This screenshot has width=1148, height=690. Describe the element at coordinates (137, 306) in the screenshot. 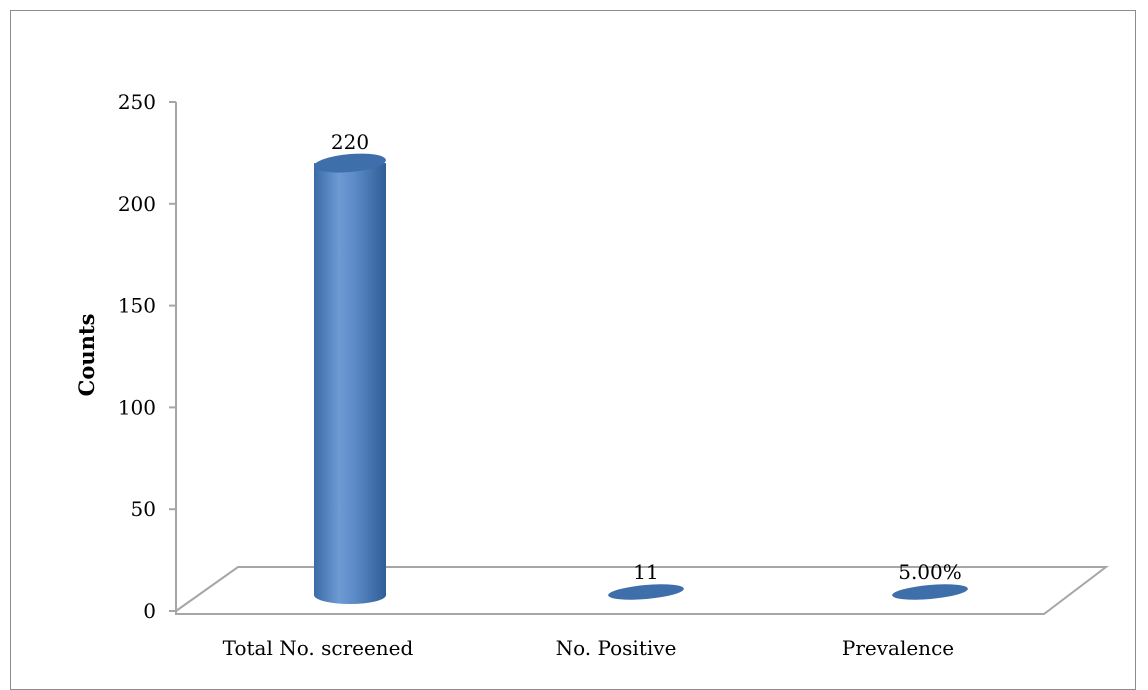

I see `y-tick-label: 150` at that location.